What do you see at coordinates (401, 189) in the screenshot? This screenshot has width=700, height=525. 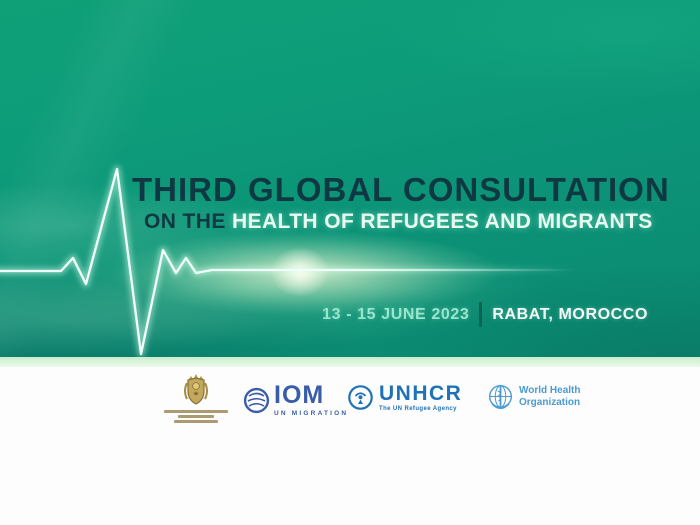 I see `page-title: THIRD GLOBAL CONSULTATION` at bounding box center [401, 189].